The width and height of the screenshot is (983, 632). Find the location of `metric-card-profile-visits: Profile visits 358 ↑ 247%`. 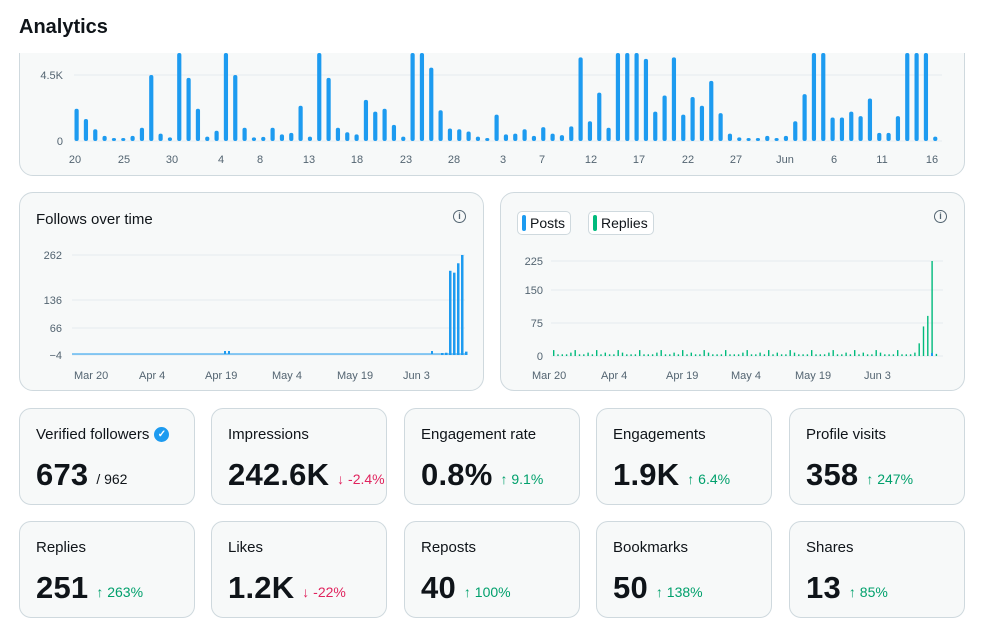

metric-card-profile-visits: Profile visits 358 ↑ 247% is located at coordinates (877, 456).